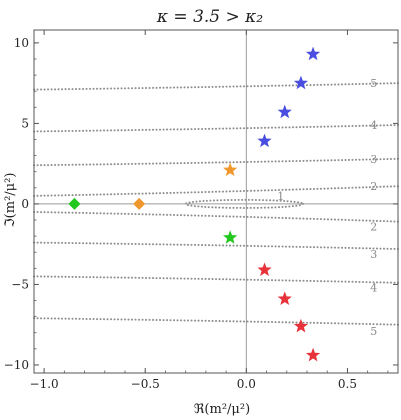  Describe the element at coordinates (246, 384) in the screenshot. I see `x-tick-label: 0.0` at that location.